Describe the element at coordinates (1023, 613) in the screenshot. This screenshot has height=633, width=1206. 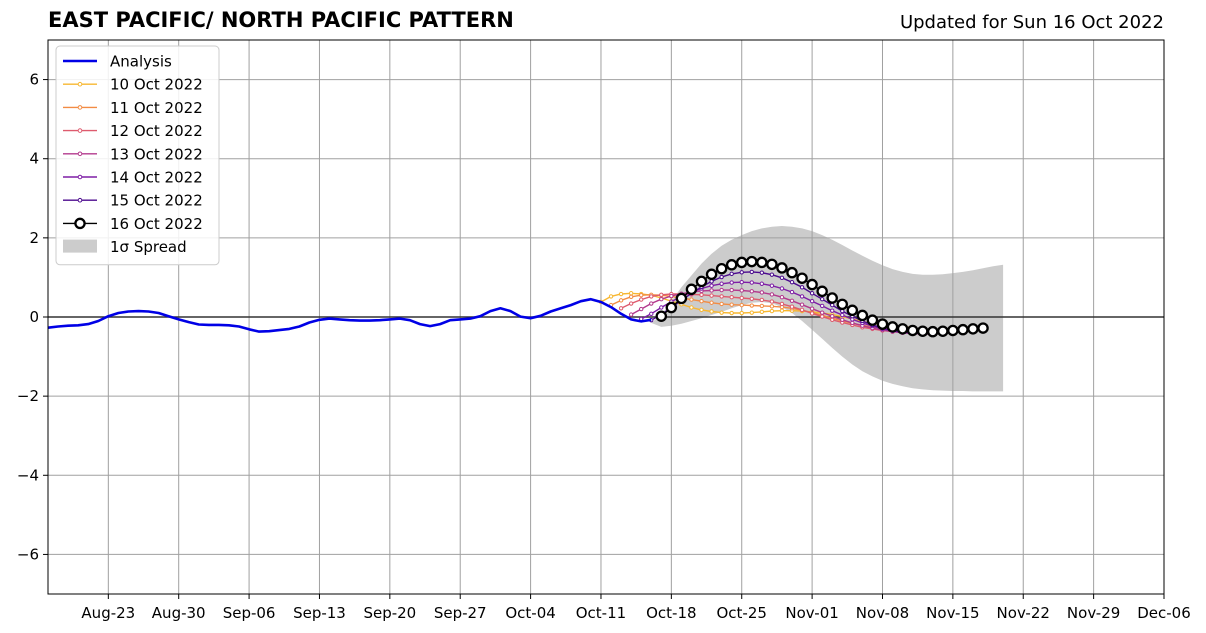
I see `x-tick-label: Nov-22` at that location.